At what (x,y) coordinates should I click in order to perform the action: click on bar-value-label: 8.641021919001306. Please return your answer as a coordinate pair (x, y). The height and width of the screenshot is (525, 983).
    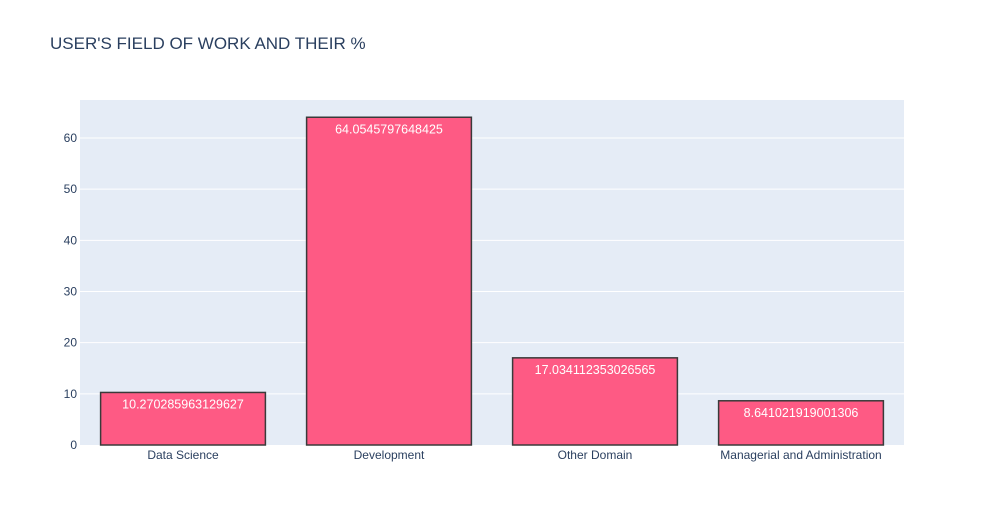
    Looking at the image, I should click on (801, 413).